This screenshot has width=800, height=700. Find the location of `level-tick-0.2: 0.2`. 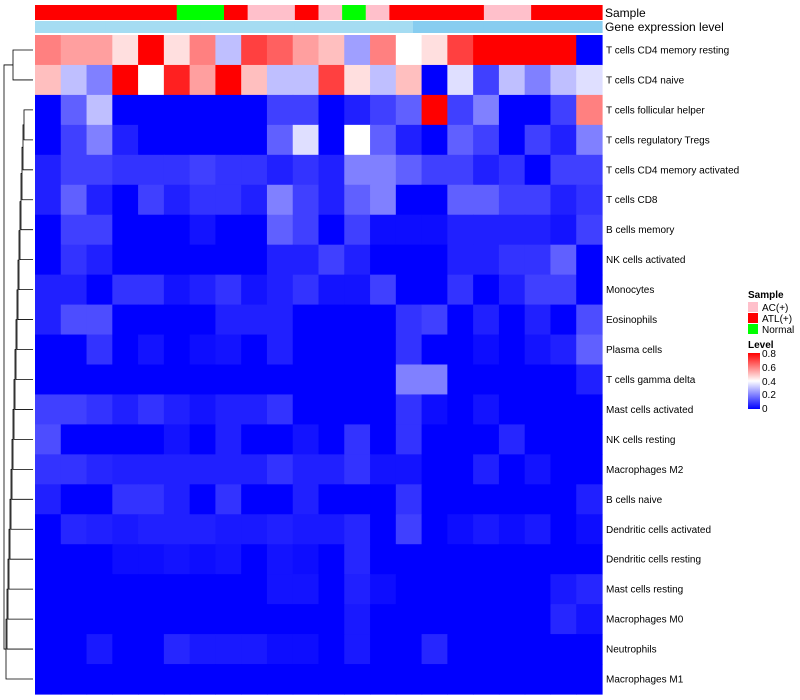

level-tick-0.2: 0.2 is located at coordinates (769, 395).